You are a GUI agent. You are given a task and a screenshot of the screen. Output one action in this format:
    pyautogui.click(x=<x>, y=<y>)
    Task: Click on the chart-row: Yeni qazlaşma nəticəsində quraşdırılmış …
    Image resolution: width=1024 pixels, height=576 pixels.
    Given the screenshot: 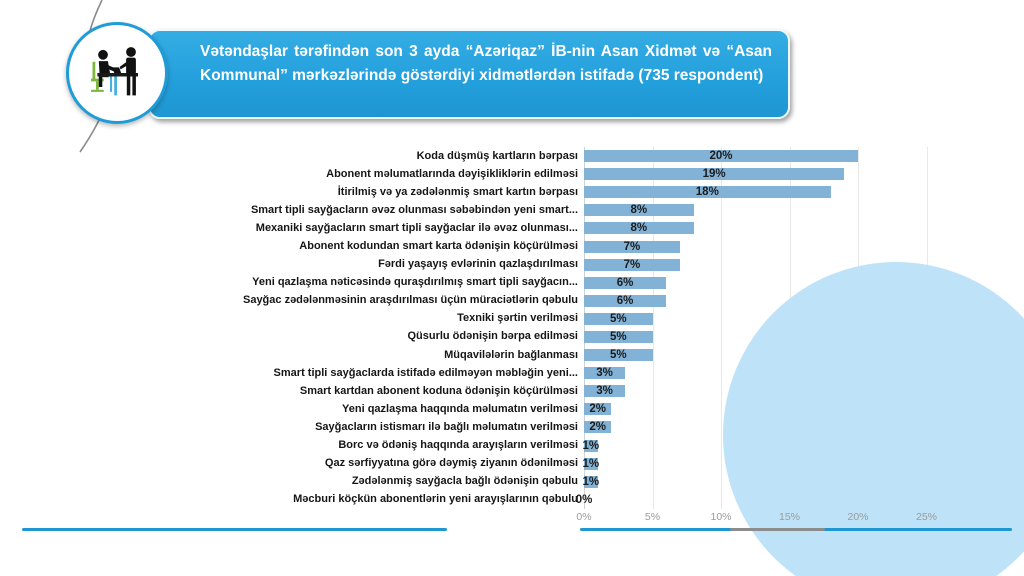 What is the action you would take?
    pyautogui.click(x=512, y=283)
    